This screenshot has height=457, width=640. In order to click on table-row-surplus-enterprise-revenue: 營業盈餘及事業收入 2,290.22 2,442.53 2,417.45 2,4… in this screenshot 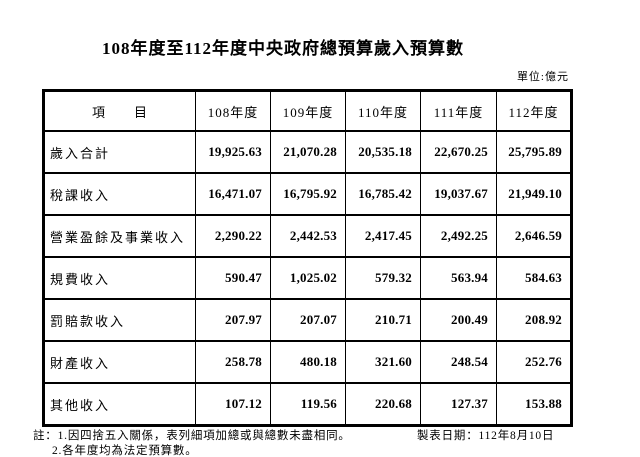, I will do `click(307, 236)`.